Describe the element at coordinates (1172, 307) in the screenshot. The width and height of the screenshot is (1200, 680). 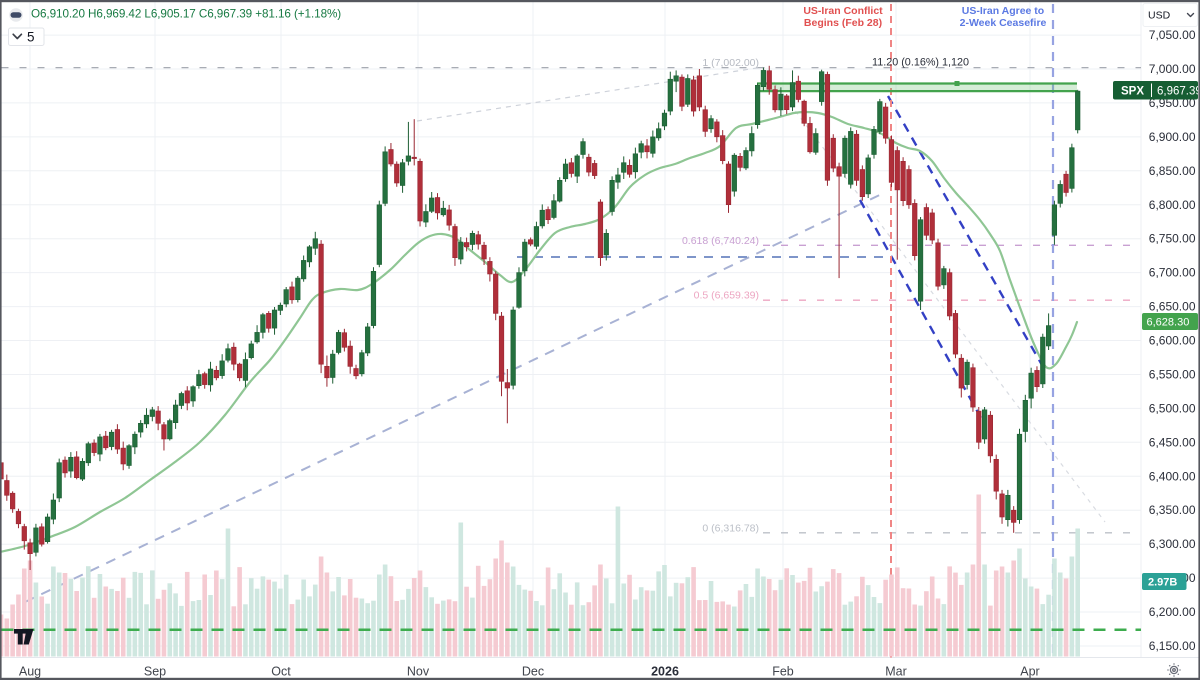
I see `svg-text: 6,650.00` at that location.